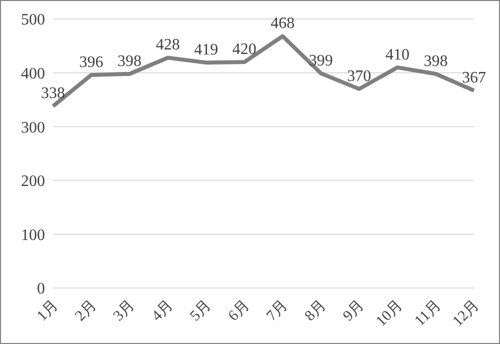  What do you see at coordinates (91, 62) in the screenshot?
I see `data-label: 396` at bounding box center [91, 62].